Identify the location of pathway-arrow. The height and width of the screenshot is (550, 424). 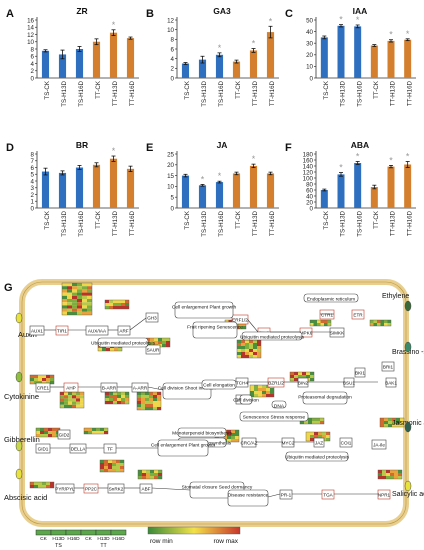
(171, 489).